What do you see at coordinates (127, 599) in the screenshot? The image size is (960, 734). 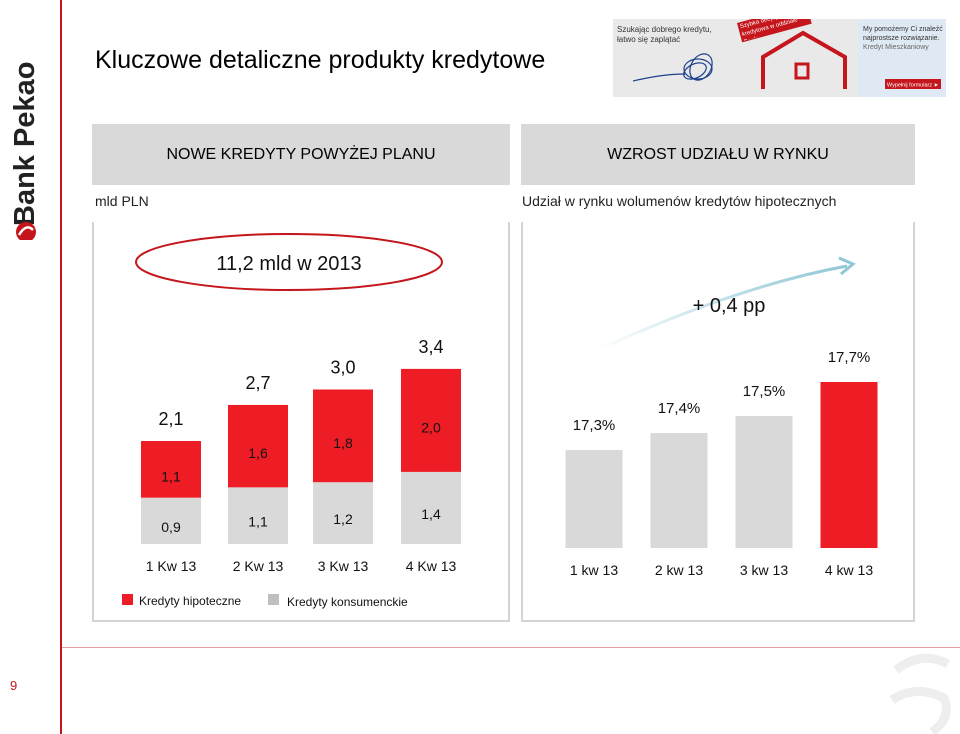 I see `legend-swatch-hipoteczne` at bounding box center [127, 599].